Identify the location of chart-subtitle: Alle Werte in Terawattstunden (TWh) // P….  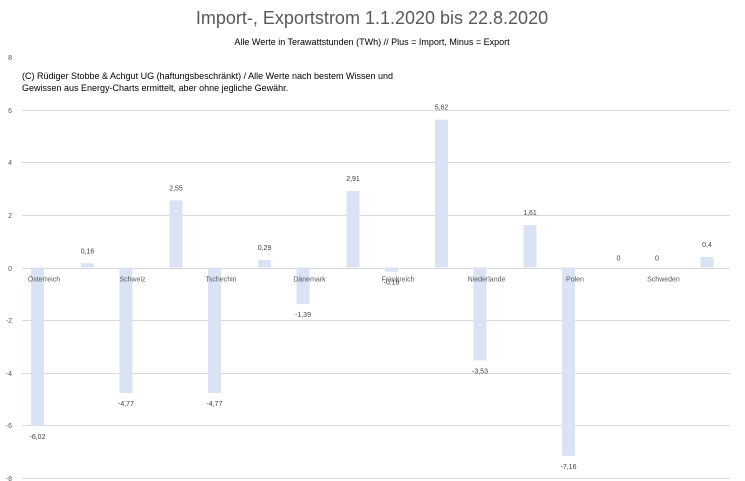
(372, 42).